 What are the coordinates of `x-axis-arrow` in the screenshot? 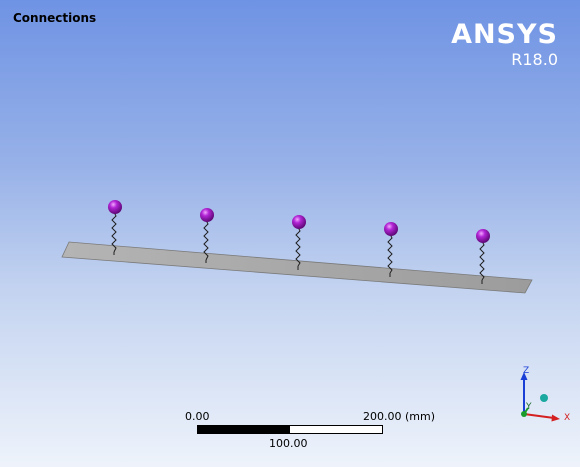 It's located at (555, 418).